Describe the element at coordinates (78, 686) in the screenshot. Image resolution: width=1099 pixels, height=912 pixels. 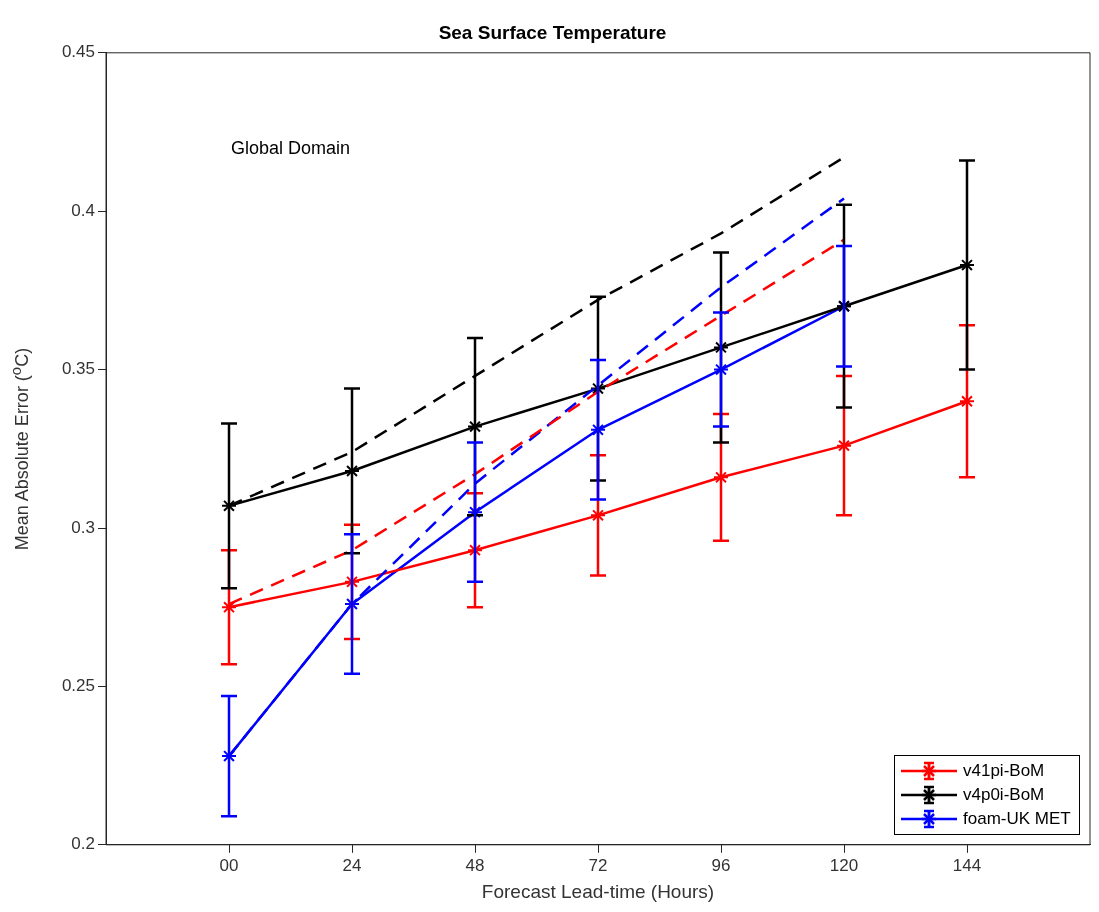
I see `y-tick-label: 0.25` at that location.